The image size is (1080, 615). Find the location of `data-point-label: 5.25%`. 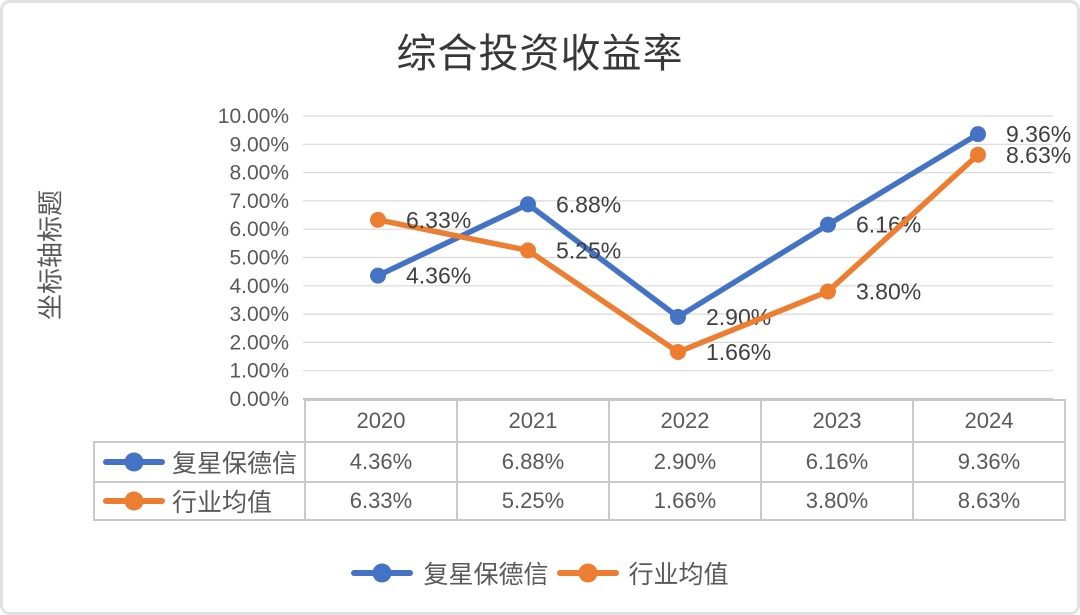

data-point-label: 5.25% is located at coordinates (588, 250).